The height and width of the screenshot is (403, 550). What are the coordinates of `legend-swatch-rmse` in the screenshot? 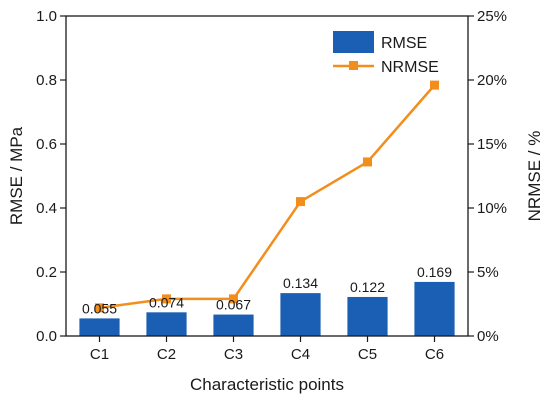 It's located at (353, 42).